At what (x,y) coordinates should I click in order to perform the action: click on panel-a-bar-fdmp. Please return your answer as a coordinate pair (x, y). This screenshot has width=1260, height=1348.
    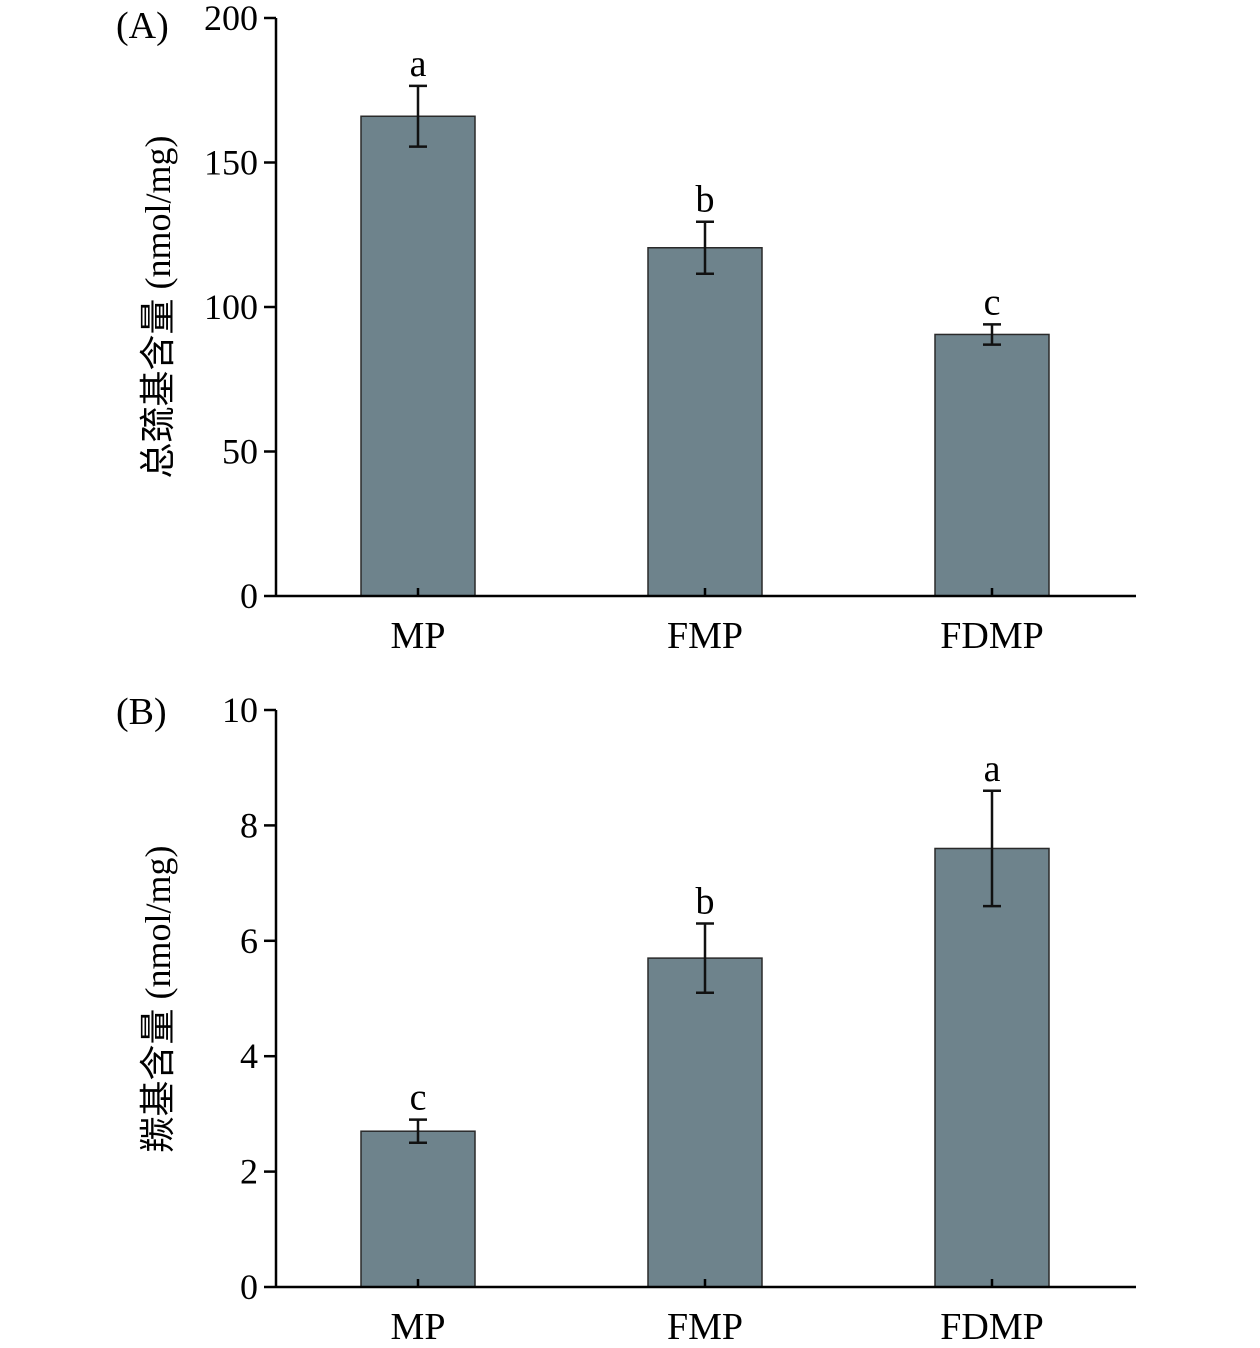
    Looking at the image, I should click on (992, 465).